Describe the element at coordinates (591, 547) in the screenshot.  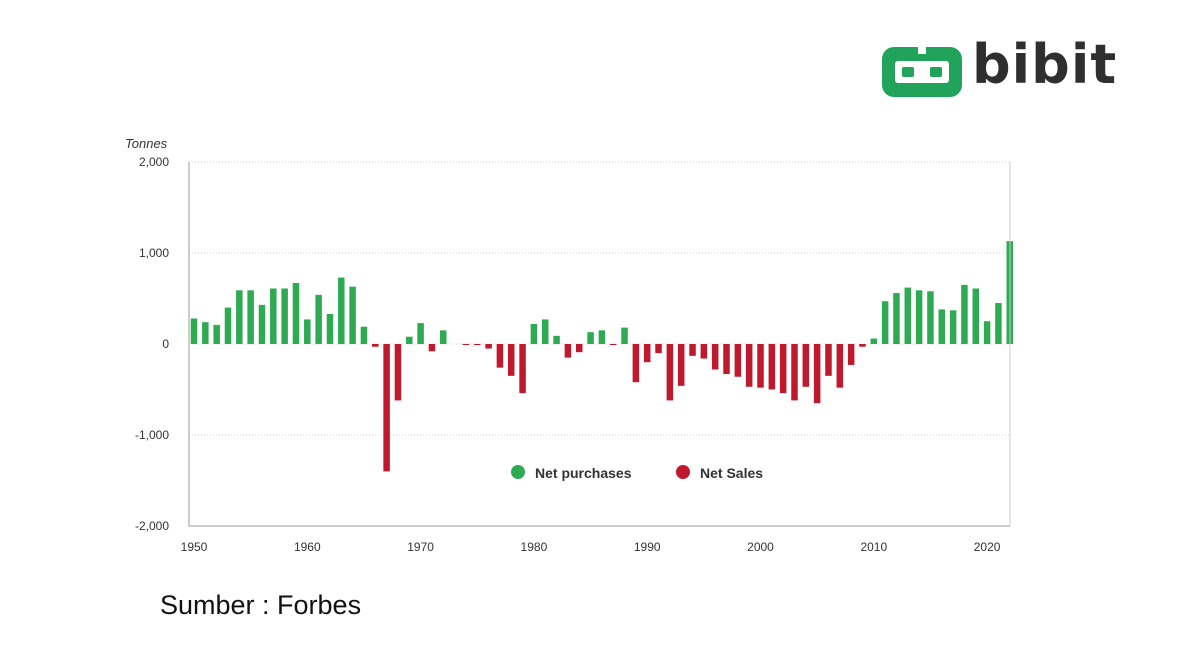
I see `x-tick-labels: 1950 1960 1970 1980 1990 2000 2010 2020` at that location.